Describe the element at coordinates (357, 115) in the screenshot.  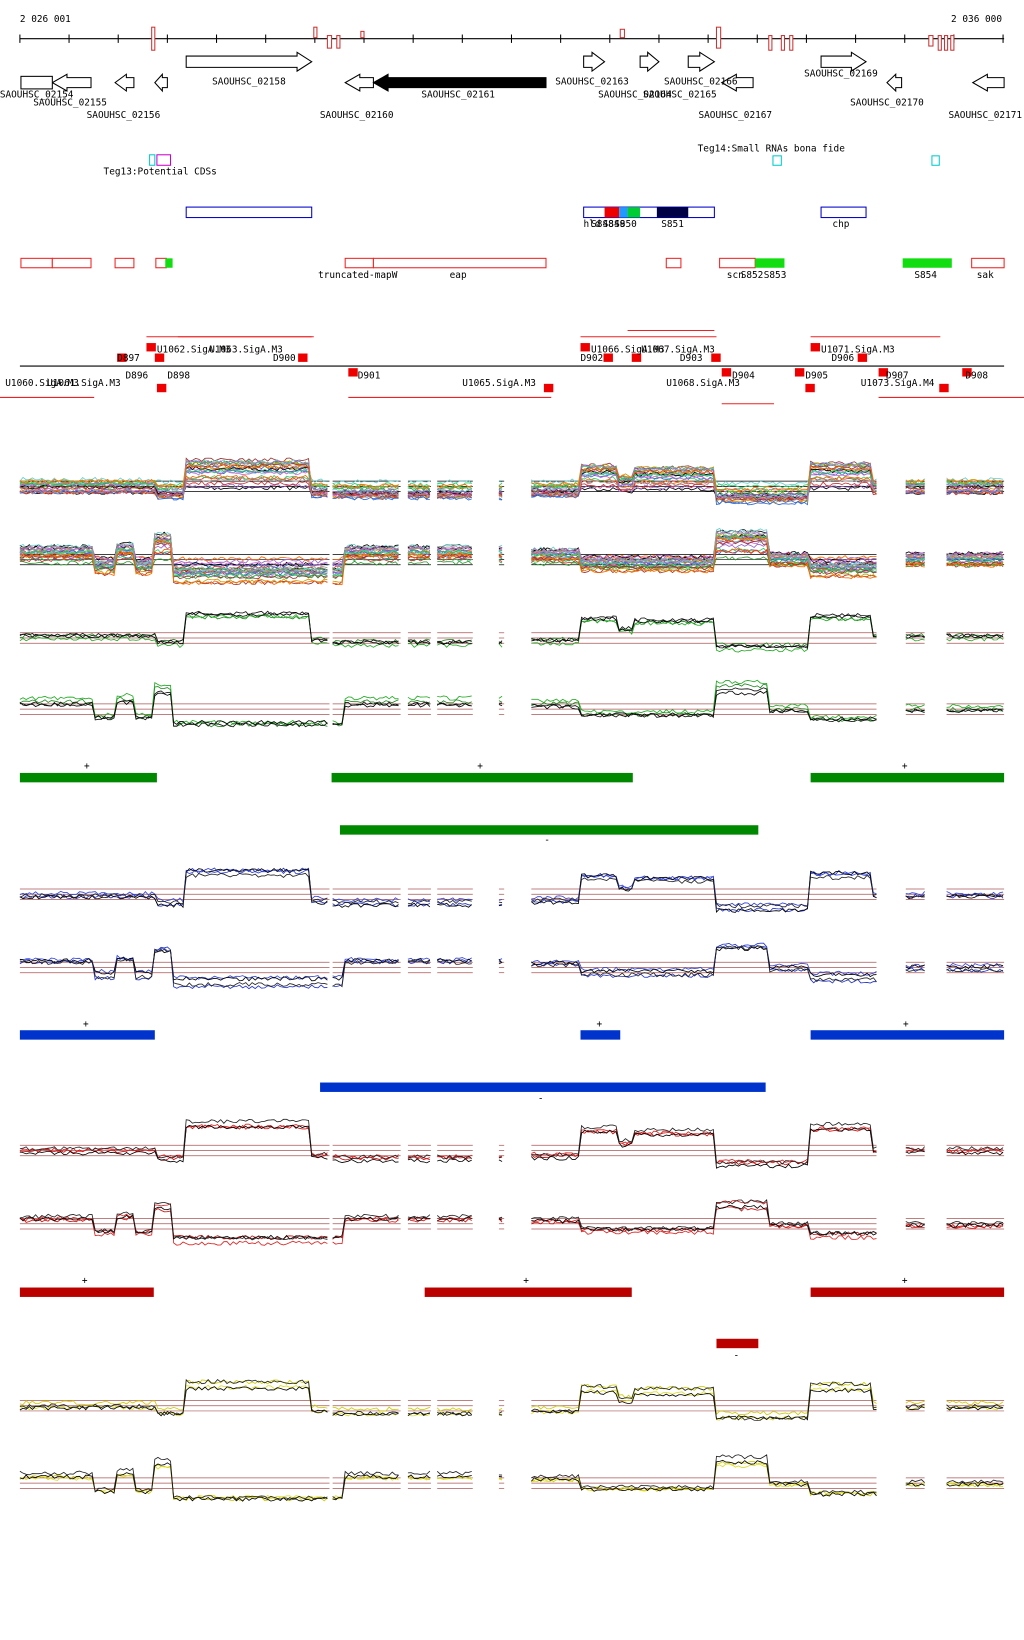
I see `gene-label: SAOUHSC_02160` at that location.